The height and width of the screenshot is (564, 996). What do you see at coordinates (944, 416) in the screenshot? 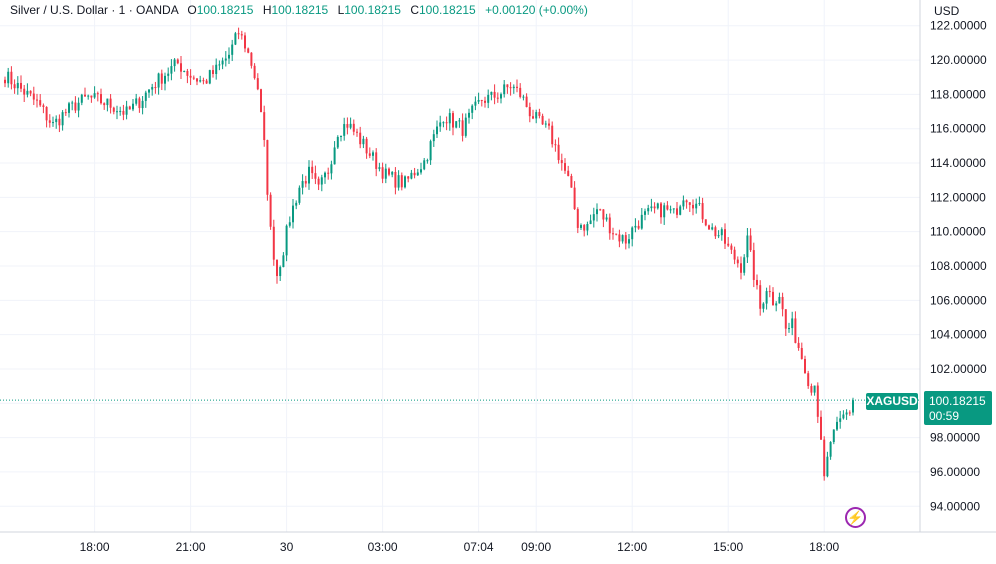
I see `bar-countdown: 00:59` at bounding box center [944, 416].